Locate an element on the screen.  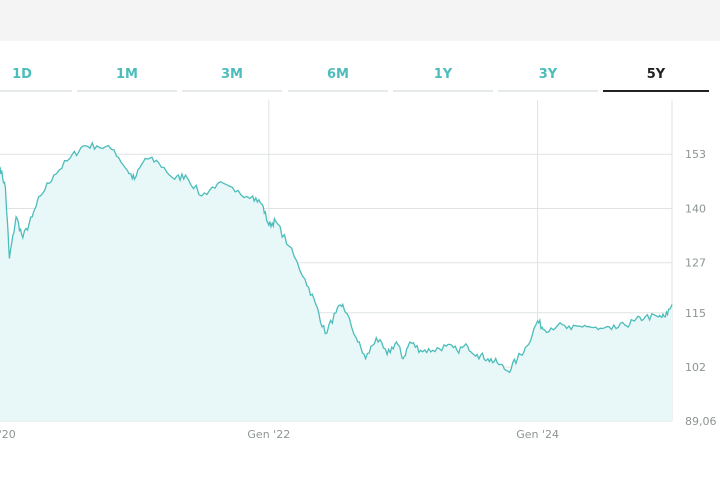
x-axis-labels: … '20 Gen '22 Gen '24 is located at coordinates (279, 434).